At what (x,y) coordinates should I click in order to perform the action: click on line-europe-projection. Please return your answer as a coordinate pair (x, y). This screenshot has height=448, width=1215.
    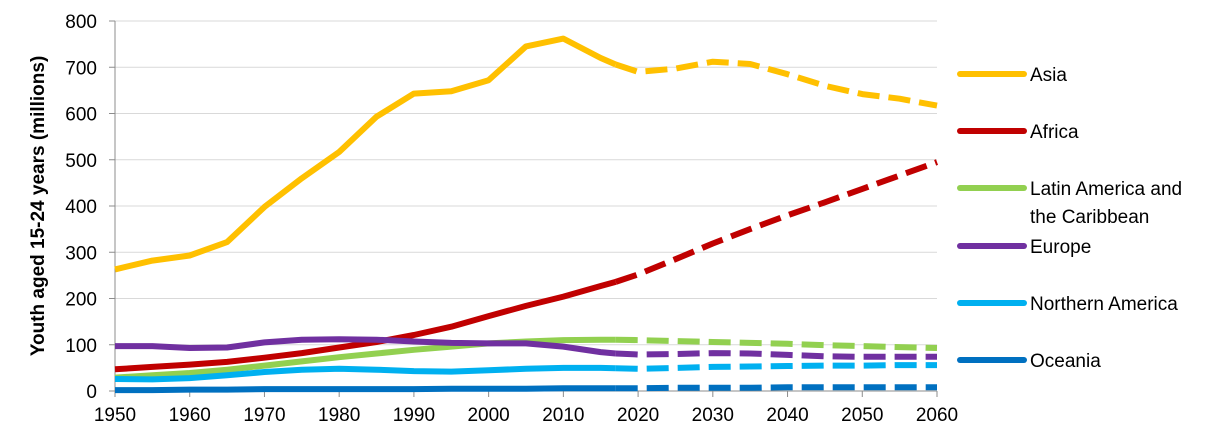
    Looking at the image, I should click on (776, 355).